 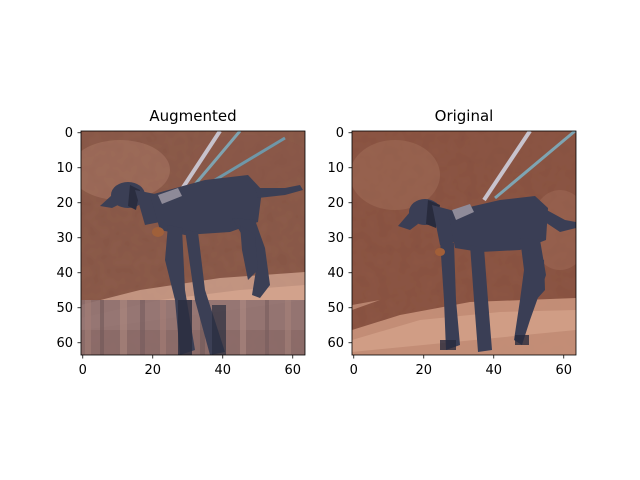 I want to click on augmented-x-tick-label: 0, so click(x=83, y=370).